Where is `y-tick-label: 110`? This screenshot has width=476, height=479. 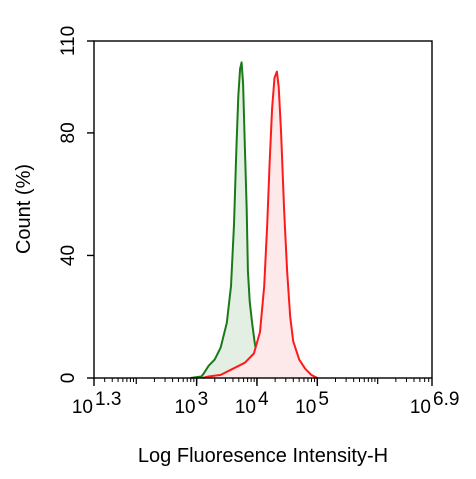
y-tick-label: 110 is located at coordinates (68, 41).